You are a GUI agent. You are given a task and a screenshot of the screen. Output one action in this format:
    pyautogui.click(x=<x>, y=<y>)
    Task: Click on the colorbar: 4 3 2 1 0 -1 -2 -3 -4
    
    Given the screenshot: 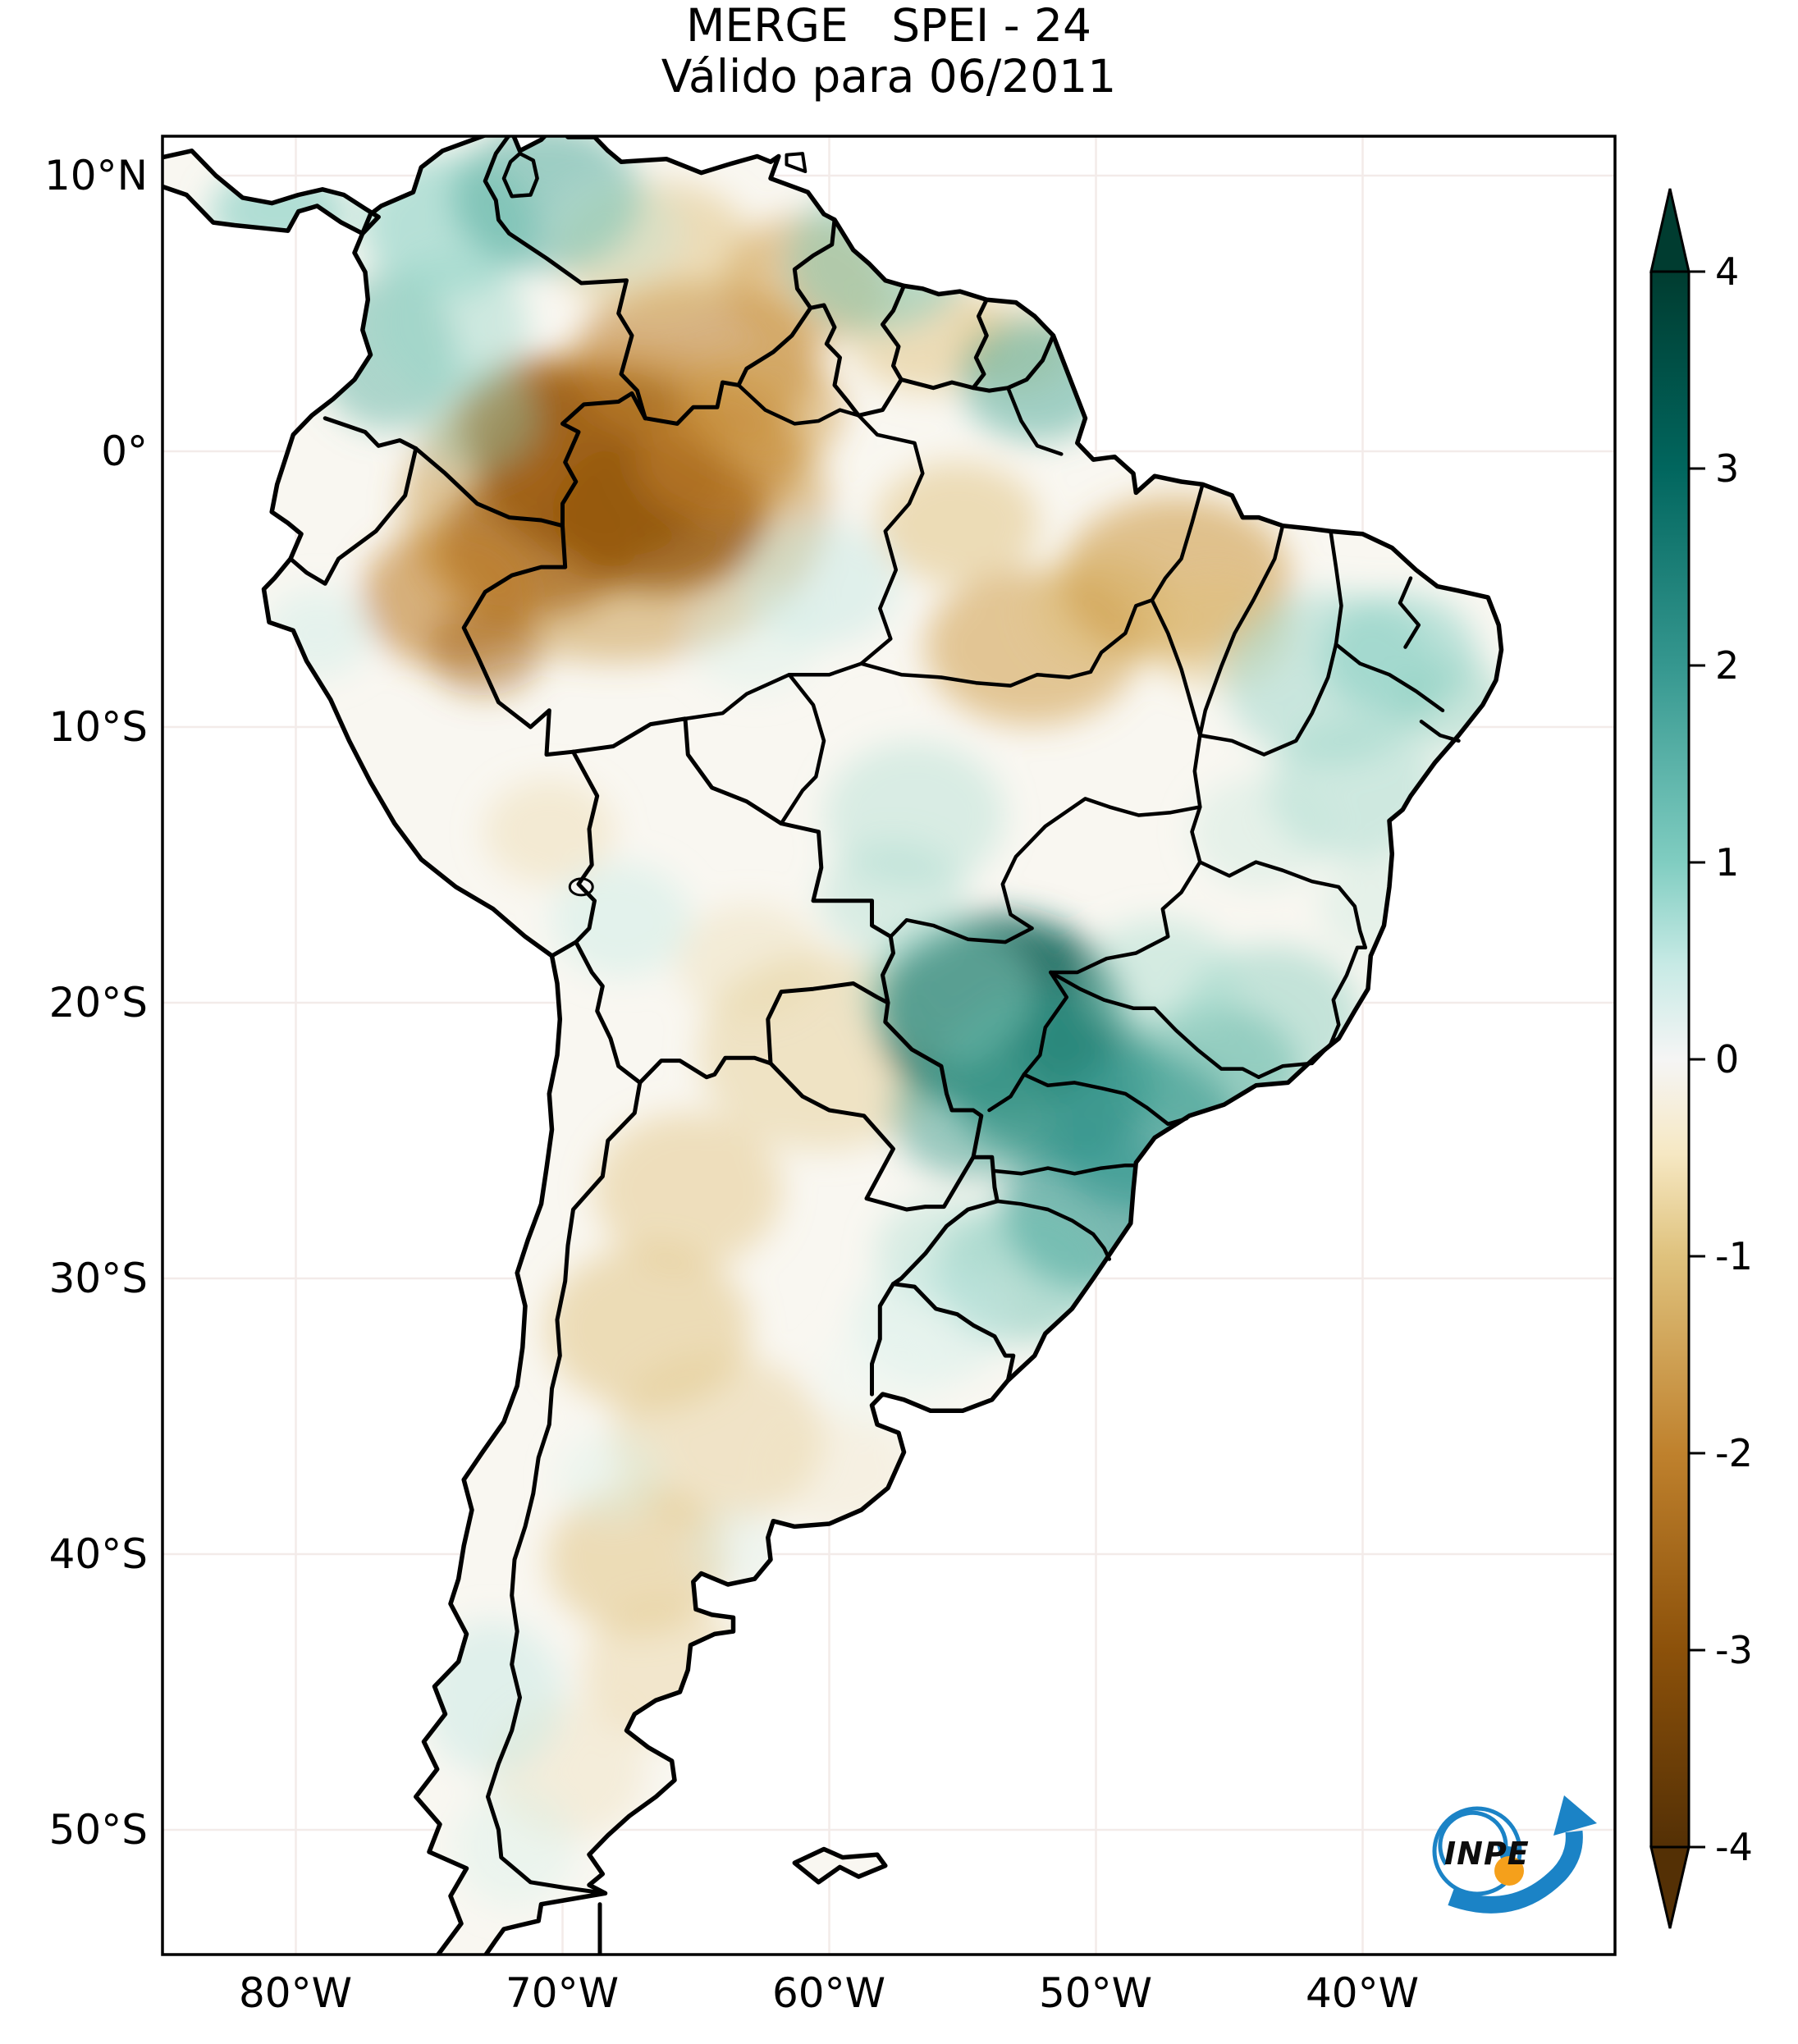 What is the action you would take?
    pyautogui.click(x=1701, y=1058)
    